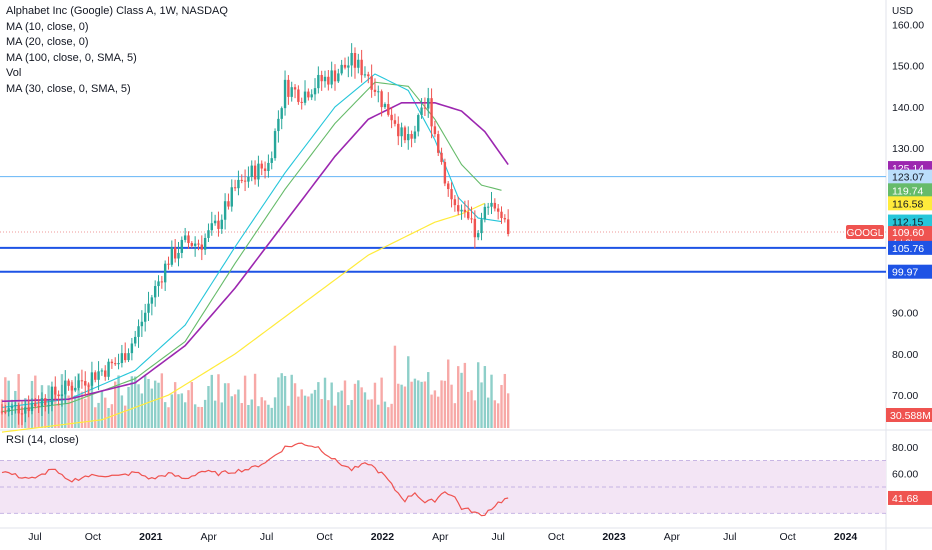 Image resolution: width=932 pixels, height=550 pixels. What do you see at coordinates (47, 42) in the screenshot?
I see `study-ma20: MA (20, close, 0)` at bounding box center [47, 42].